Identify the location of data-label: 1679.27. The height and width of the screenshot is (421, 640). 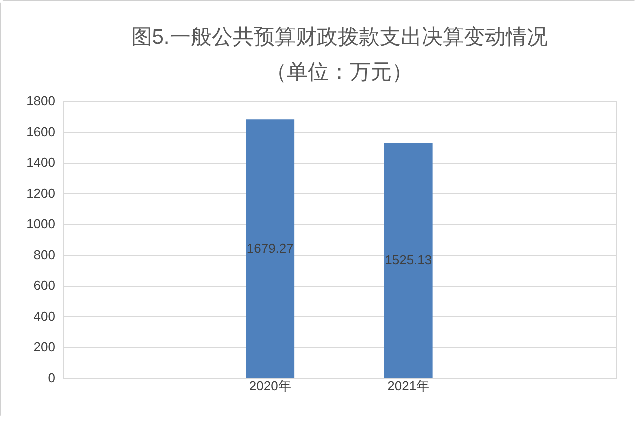
(270, 248).